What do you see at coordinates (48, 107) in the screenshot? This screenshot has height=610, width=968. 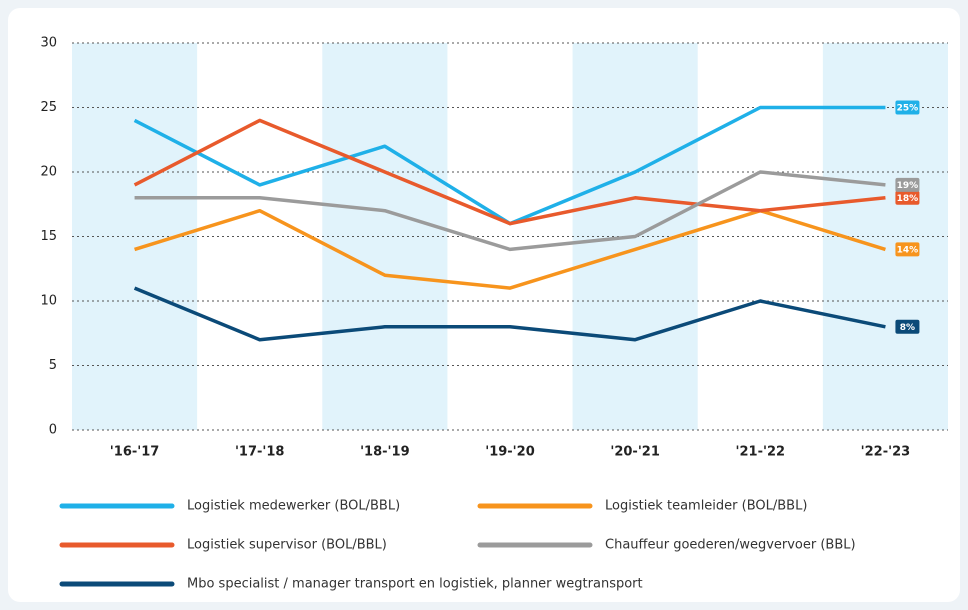 I see `y-tick-label: 25` at bounding box center [48, 107].